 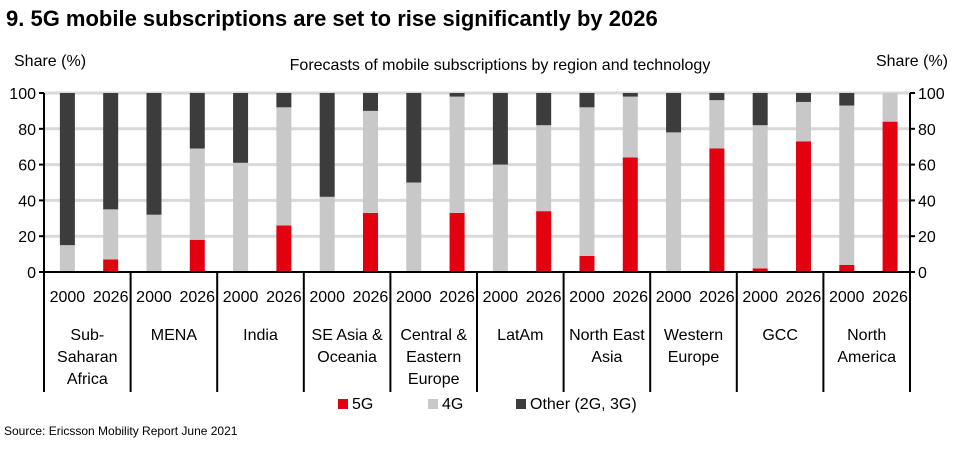 What do you see at coordinates (866, 346) in the screenshot?
I see `region-label: North America` at bounding box center [866, 346].